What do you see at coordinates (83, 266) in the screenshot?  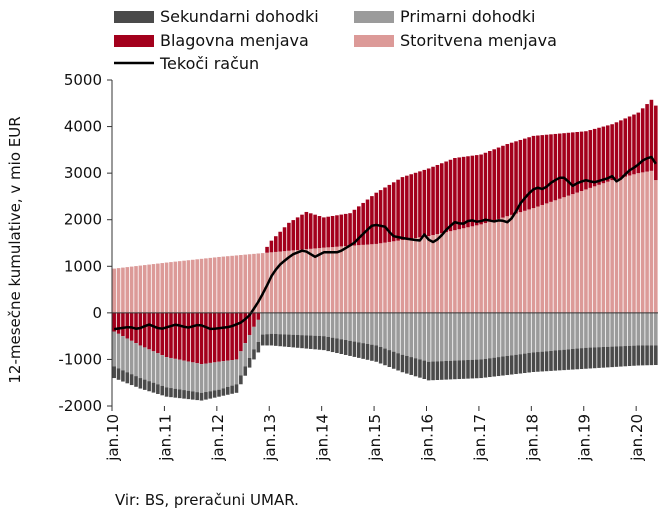 I see `y-tick-label: 1000` at bounding box center [83, 266].